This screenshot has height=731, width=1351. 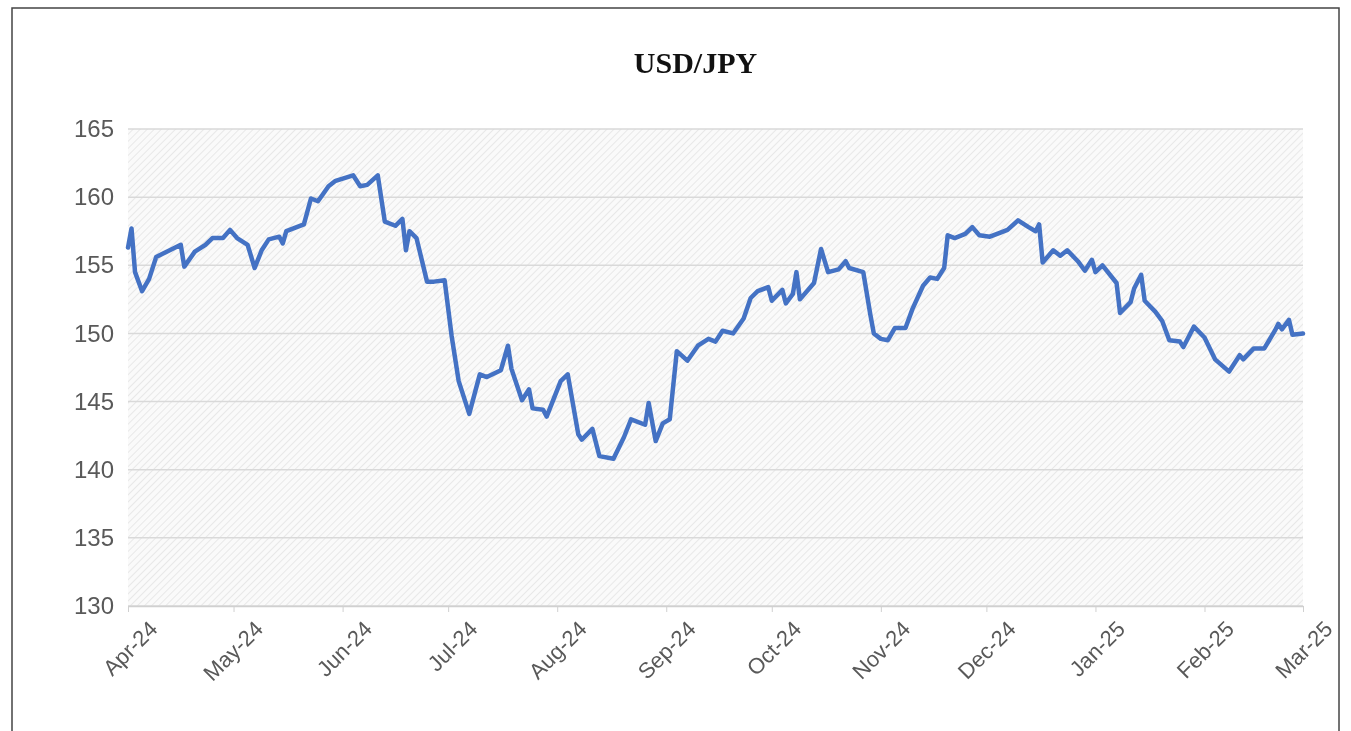 What do you see at coordinates (93, 401) in the screenshot?
I see `y-tick-label: 145` at bounding box center [93, 401].